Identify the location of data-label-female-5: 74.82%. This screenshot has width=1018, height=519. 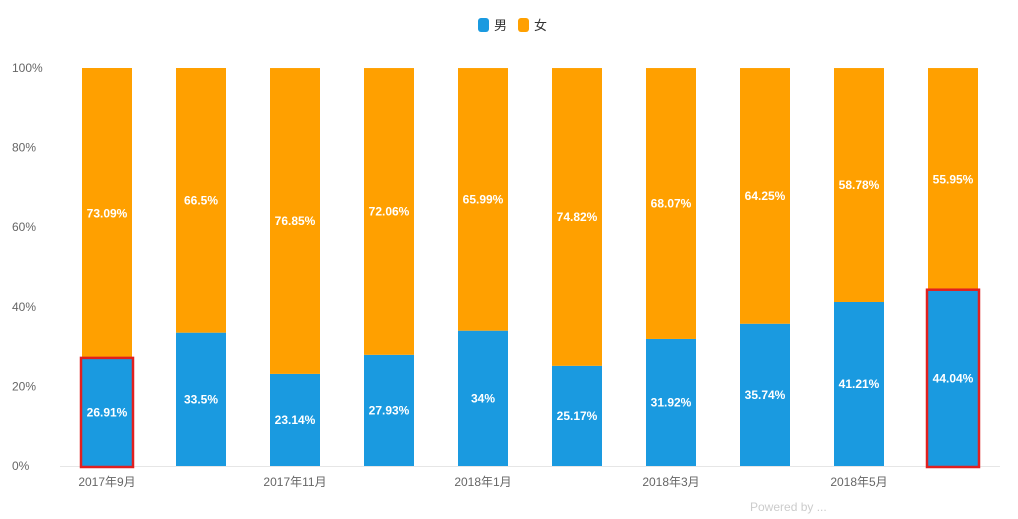
(577, 217).